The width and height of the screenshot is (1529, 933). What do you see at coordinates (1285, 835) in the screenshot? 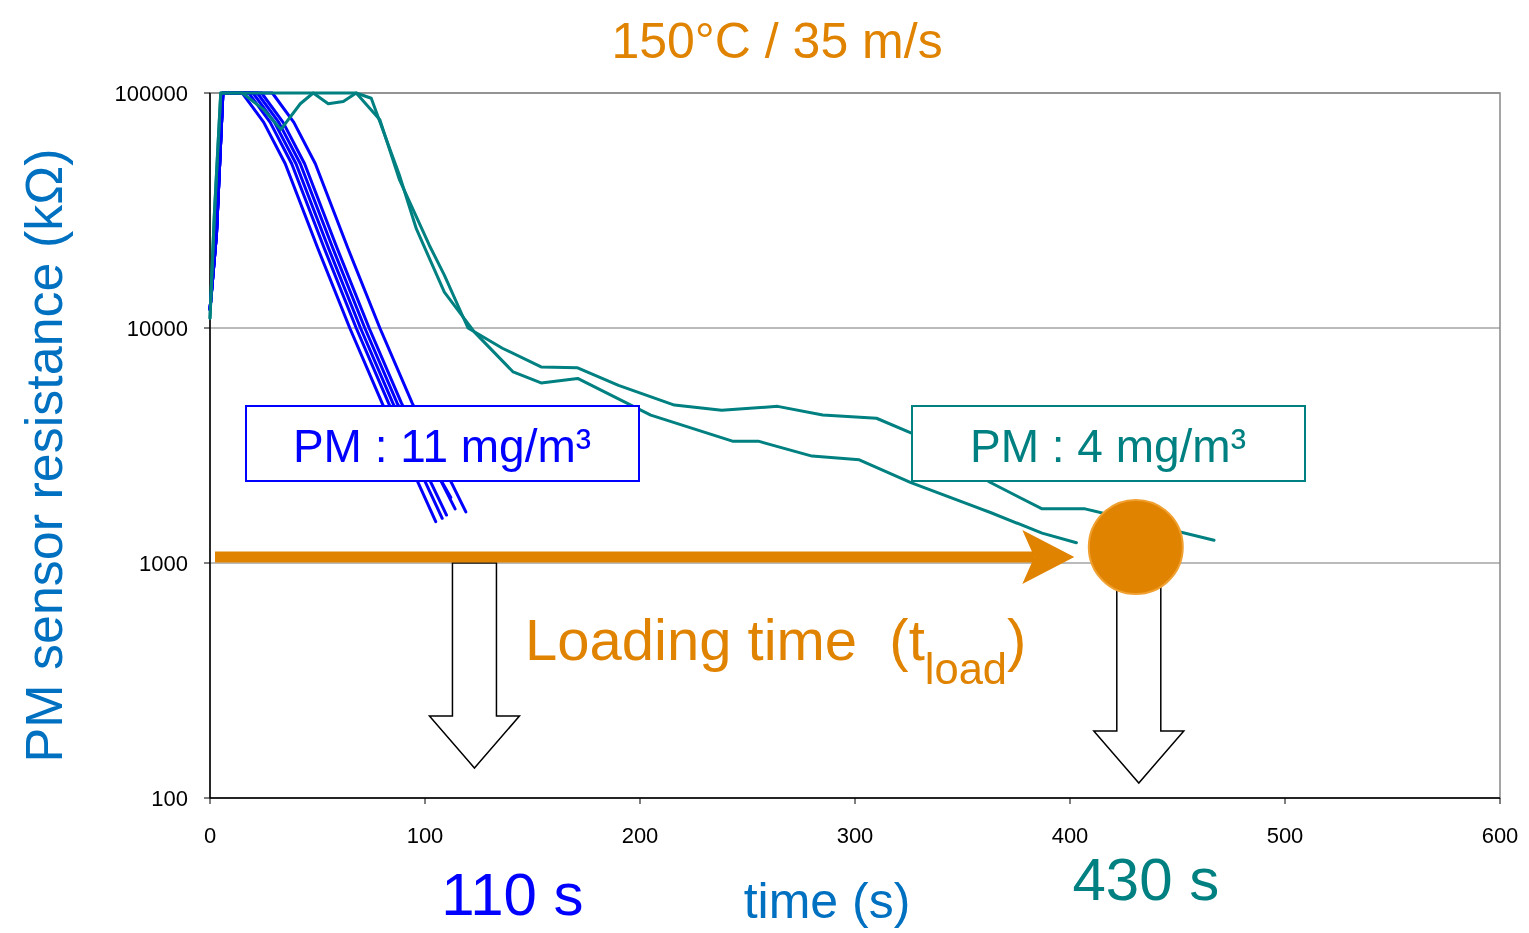
I see `x-tick-label: 500` at bounding box center [1285, 835].